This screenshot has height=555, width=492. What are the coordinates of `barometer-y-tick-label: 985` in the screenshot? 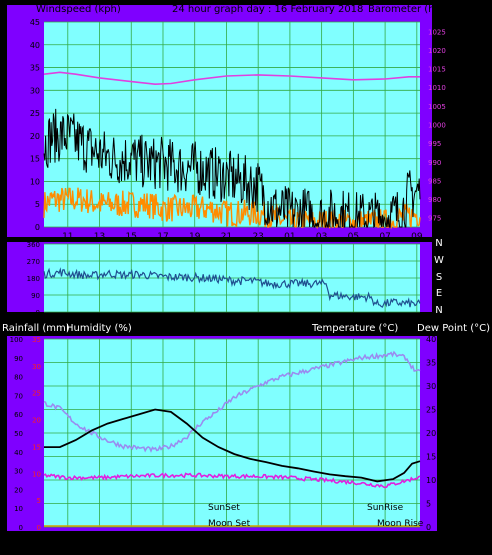 It's located at (434, 181).